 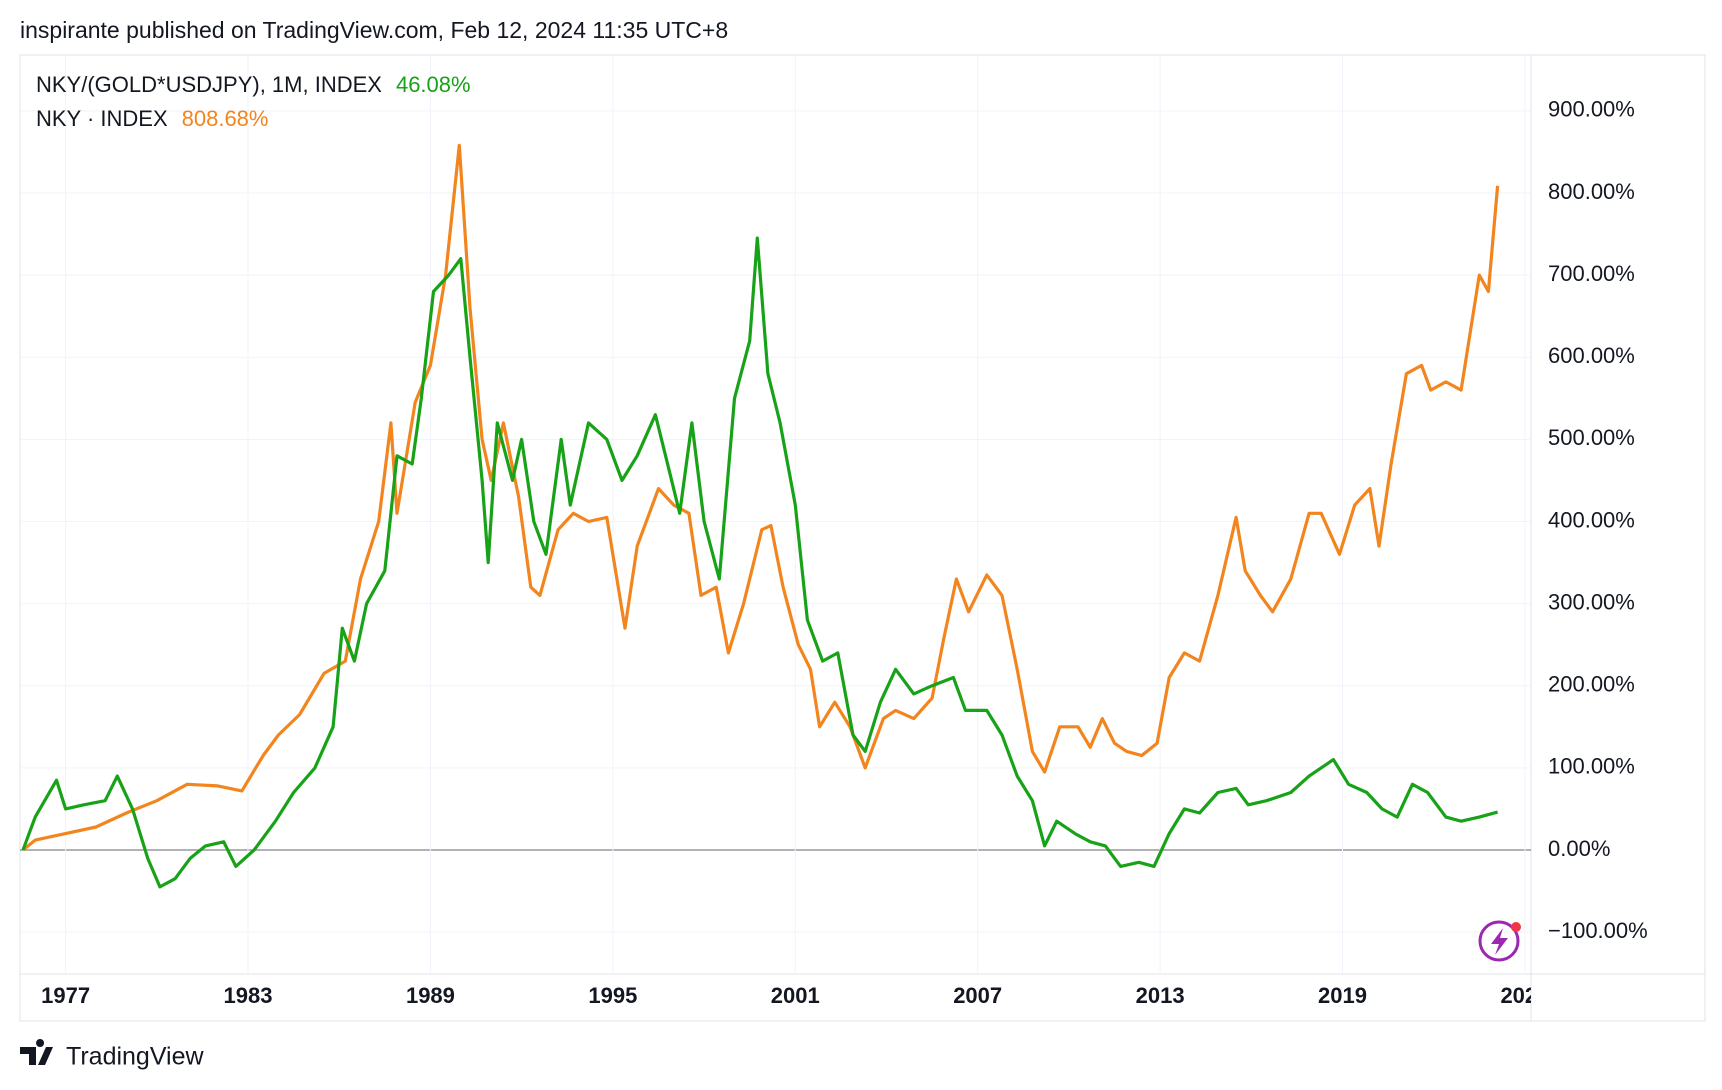 What do you see at coordinates (248, 995) in the screenshot?
I see `x-tick-label: 1983` at bounding box center [248, 995].